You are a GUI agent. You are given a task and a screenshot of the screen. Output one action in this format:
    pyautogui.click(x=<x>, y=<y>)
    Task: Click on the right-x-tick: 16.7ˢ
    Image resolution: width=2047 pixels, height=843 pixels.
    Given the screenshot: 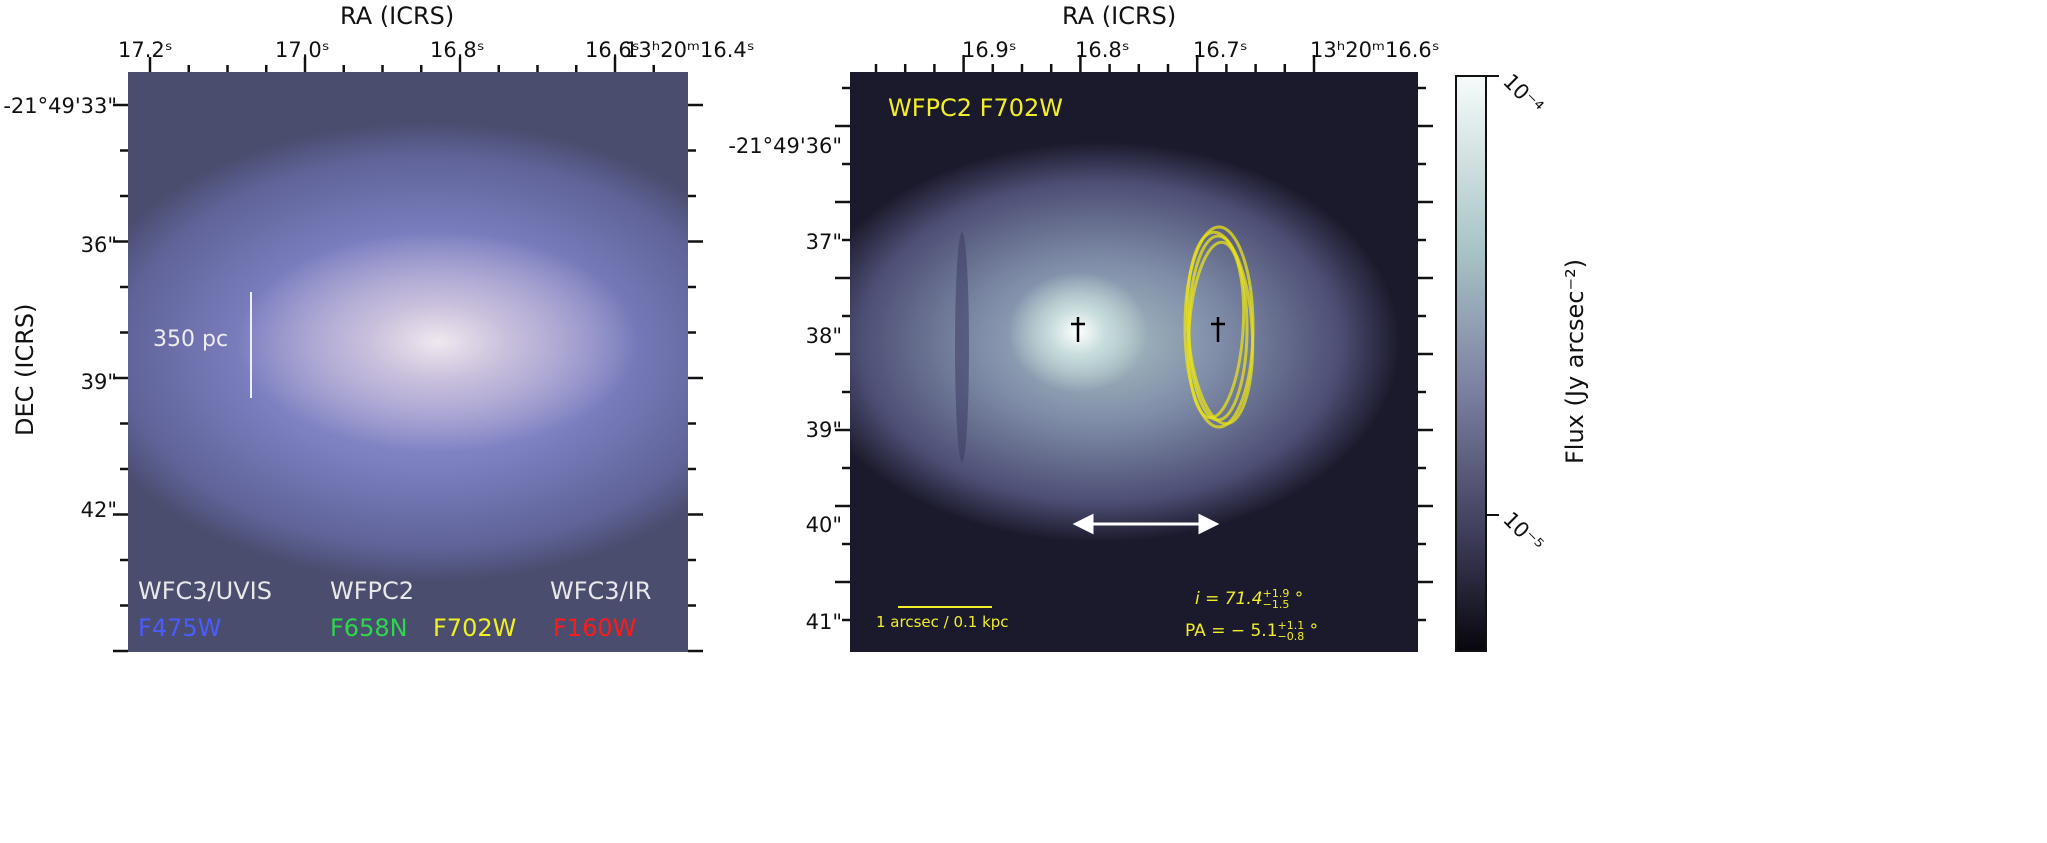 What is the action you would take?
    pyautogui.click(x=1220, y=50)
    